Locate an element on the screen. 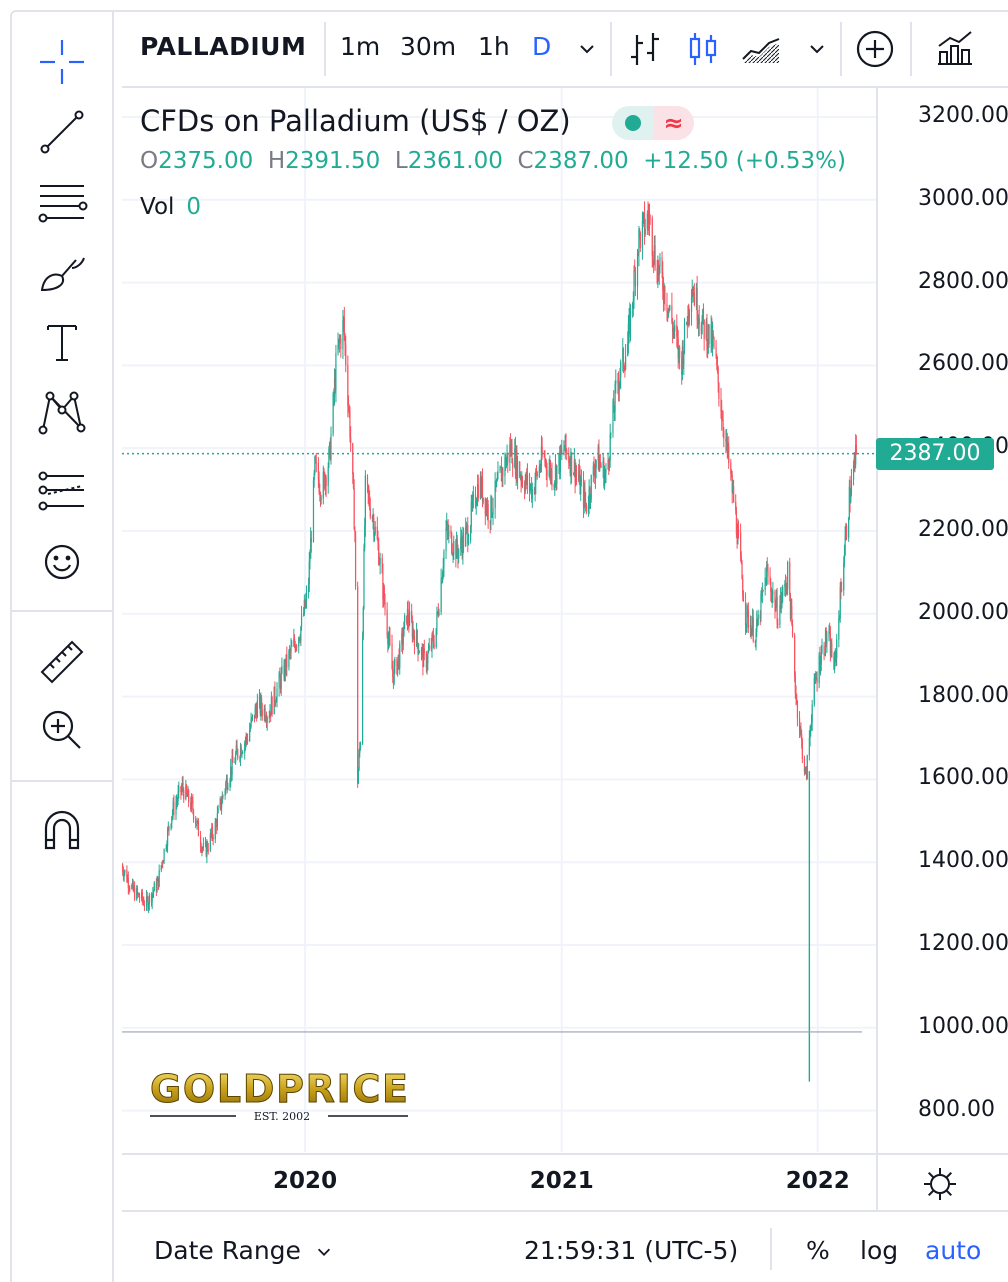 The width and height of the screenshot is (1008, 1282). ruler-tool is located at coordinates (62, 660).